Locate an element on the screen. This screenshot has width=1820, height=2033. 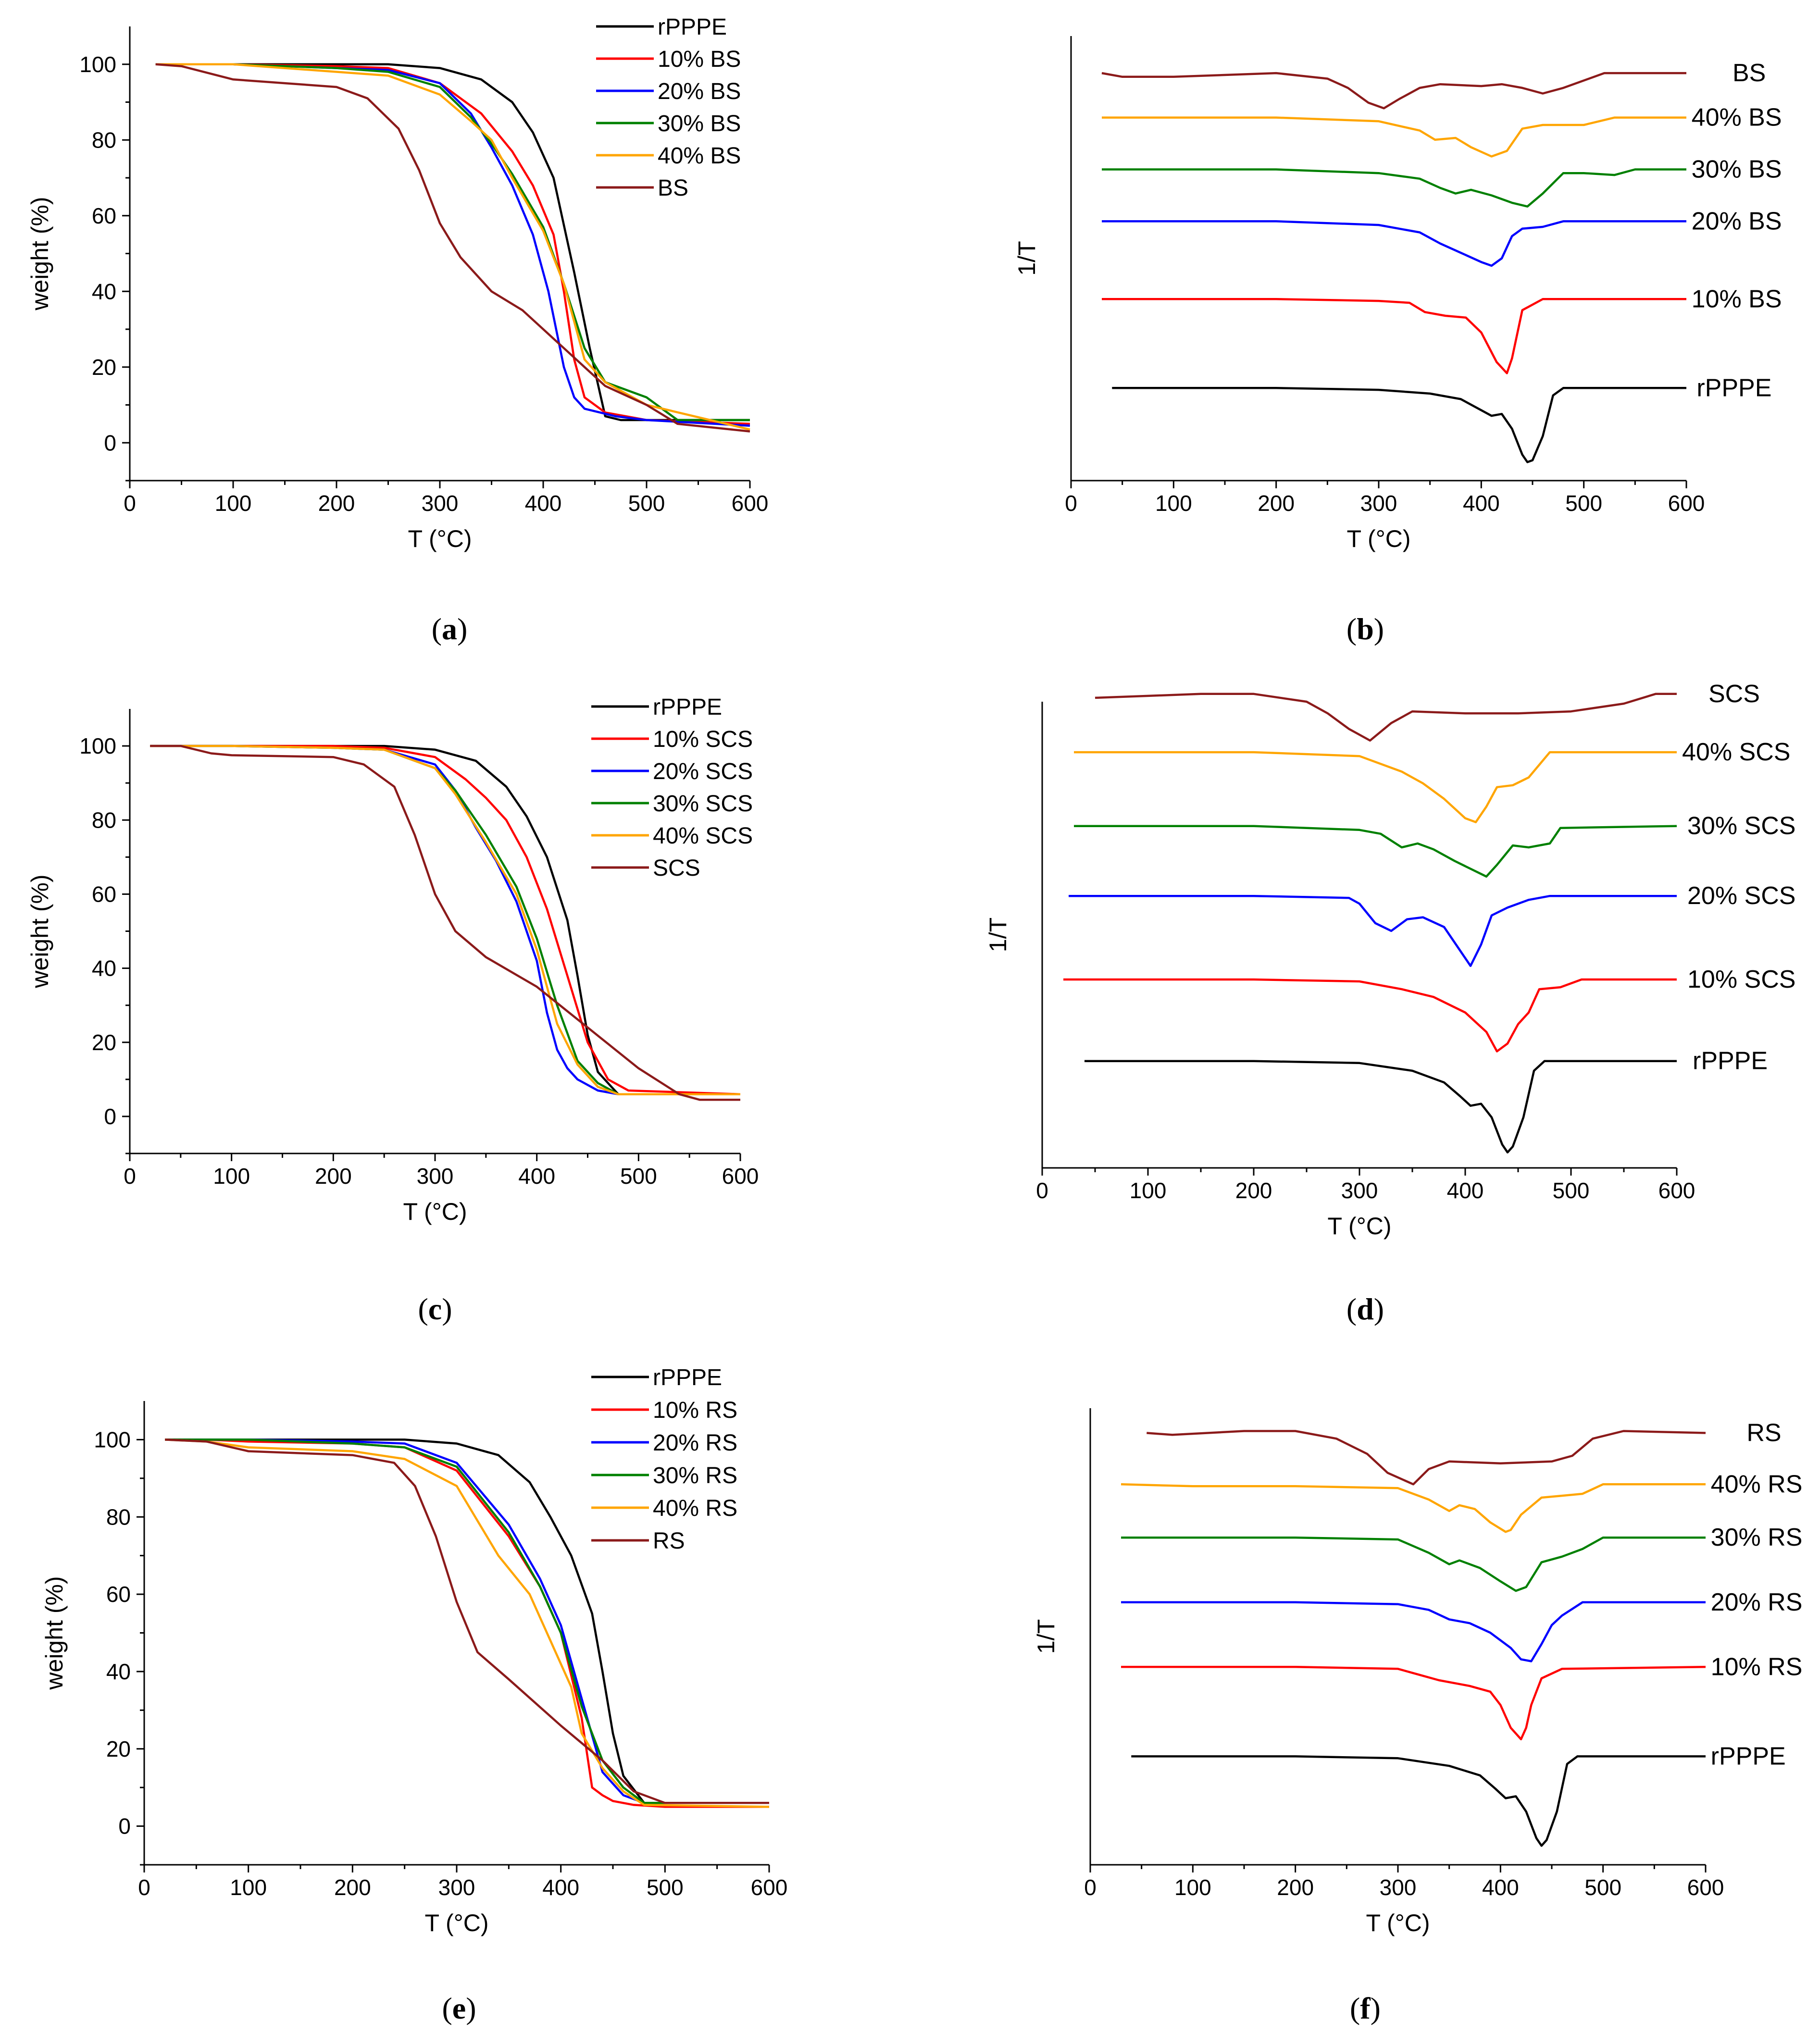
y-tick-label: 100 is located at coordinates (113, 1439).